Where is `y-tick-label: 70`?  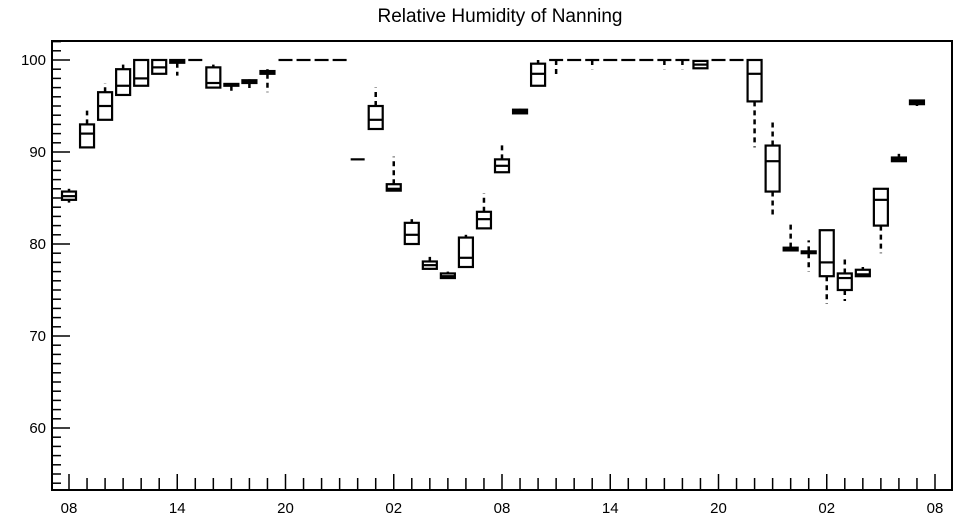 y-tick-label: 70 is located at coordinates (37, 336).